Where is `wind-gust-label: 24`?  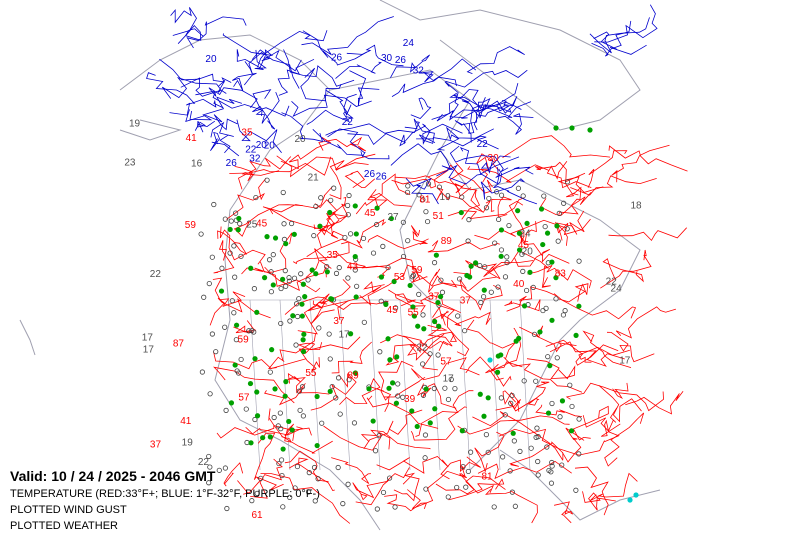
wind-gust-label: 24 is located at coordinates (525, 234).